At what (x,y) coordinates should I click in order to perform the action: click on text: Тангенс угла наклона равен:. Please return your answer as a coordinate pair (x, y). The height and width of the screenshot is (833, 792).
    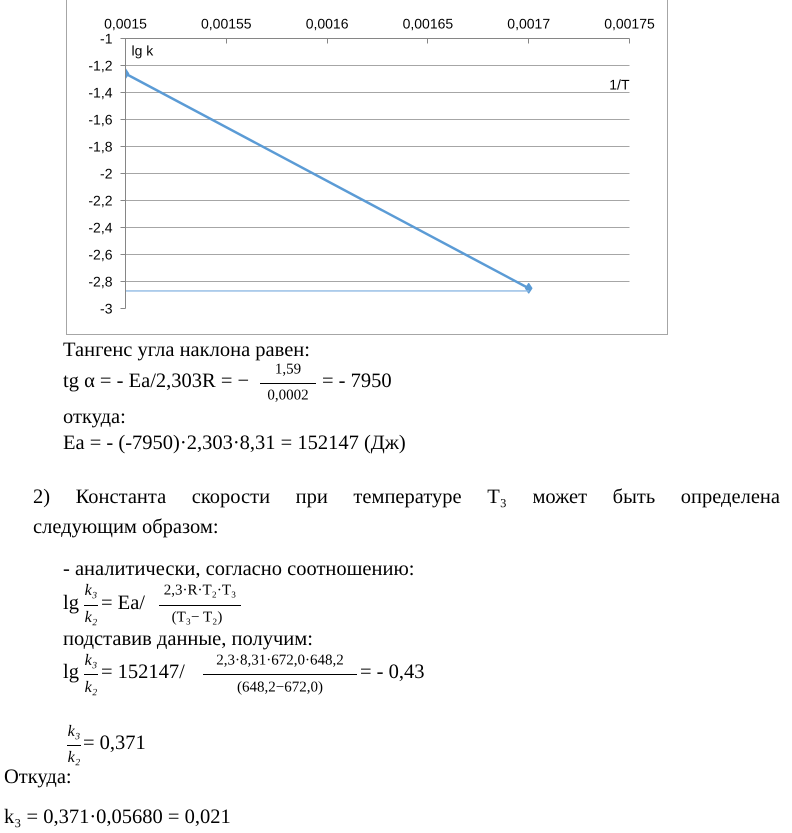
    Looking at the image, I should click on (186, 351).